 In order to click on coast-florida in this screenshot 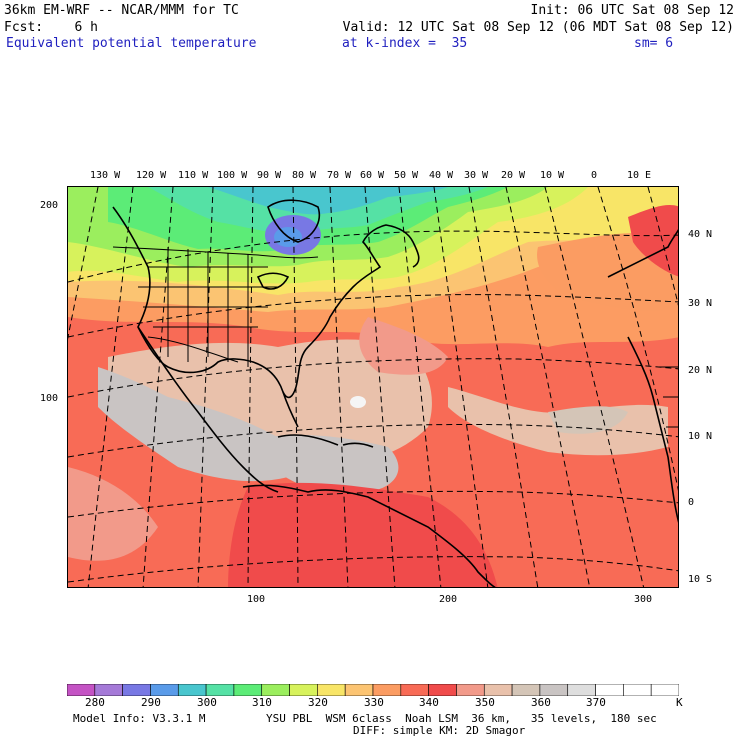, I will do `click(290, 409)`.